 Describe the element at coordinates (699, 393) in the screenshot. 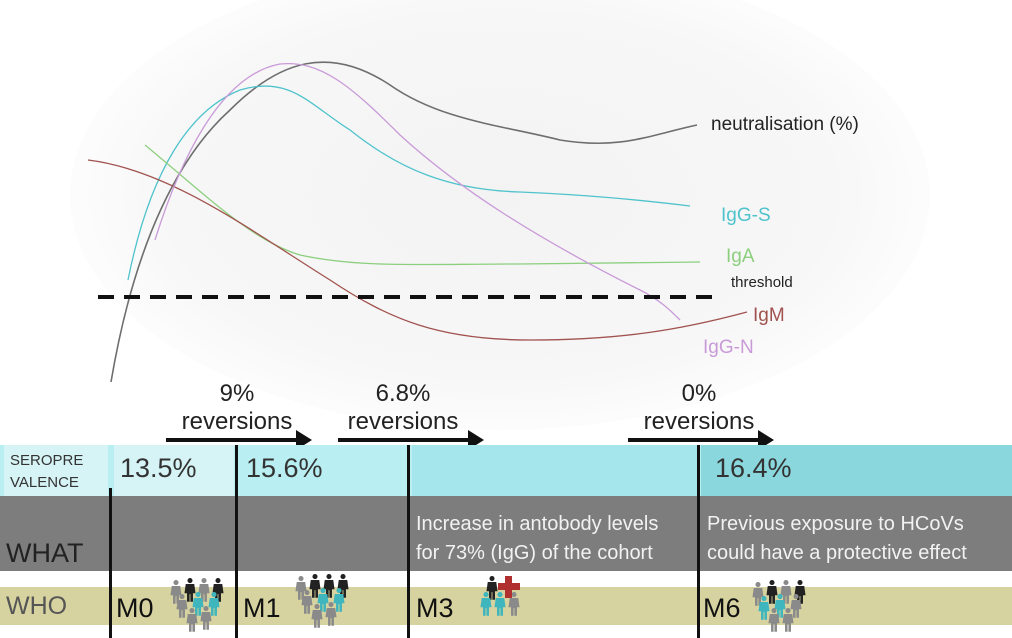

I see `reversion-pct: 0%` at that location.